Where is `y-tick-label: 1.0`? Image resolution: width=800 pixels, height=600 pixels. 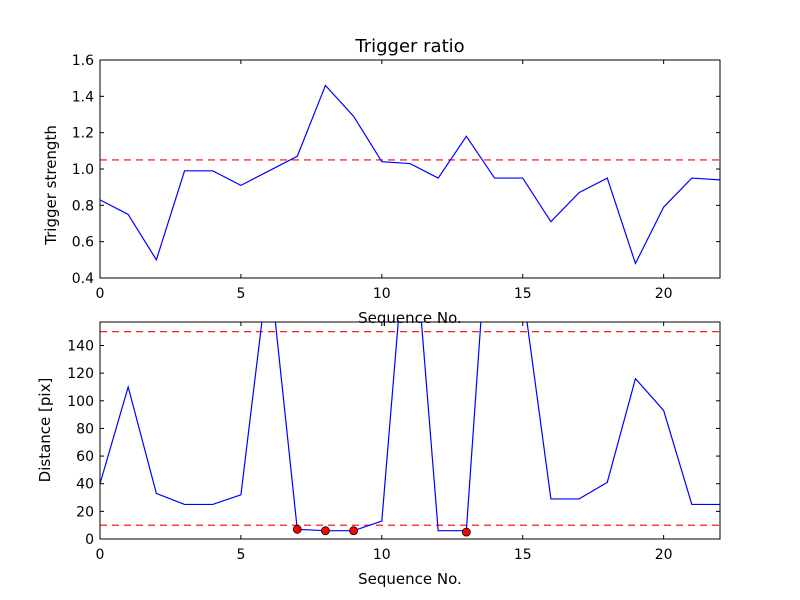
y-tick-label: 1.0 is located at coordinates (83, 170).